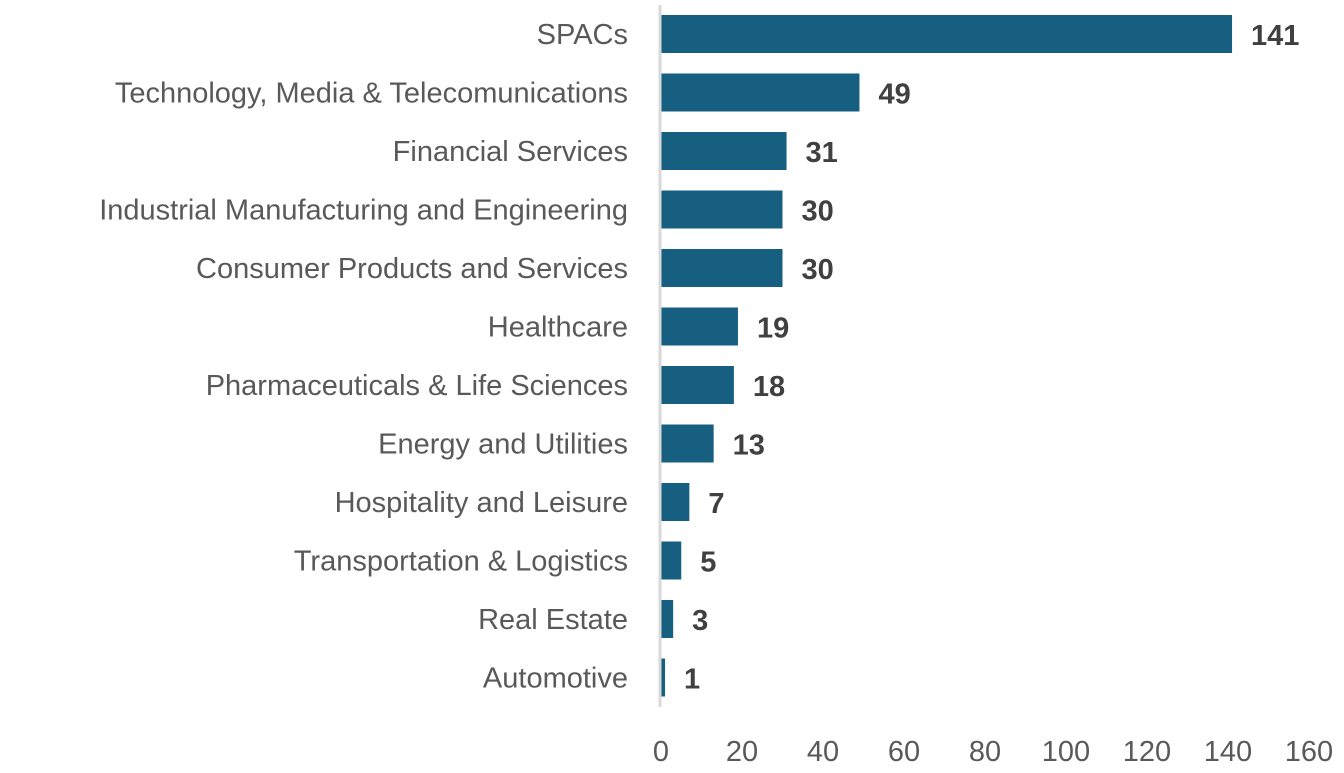  Describe the element at coordinates (1228, 752) in the screenshot. I see `x-tick-label: 140` at that location.